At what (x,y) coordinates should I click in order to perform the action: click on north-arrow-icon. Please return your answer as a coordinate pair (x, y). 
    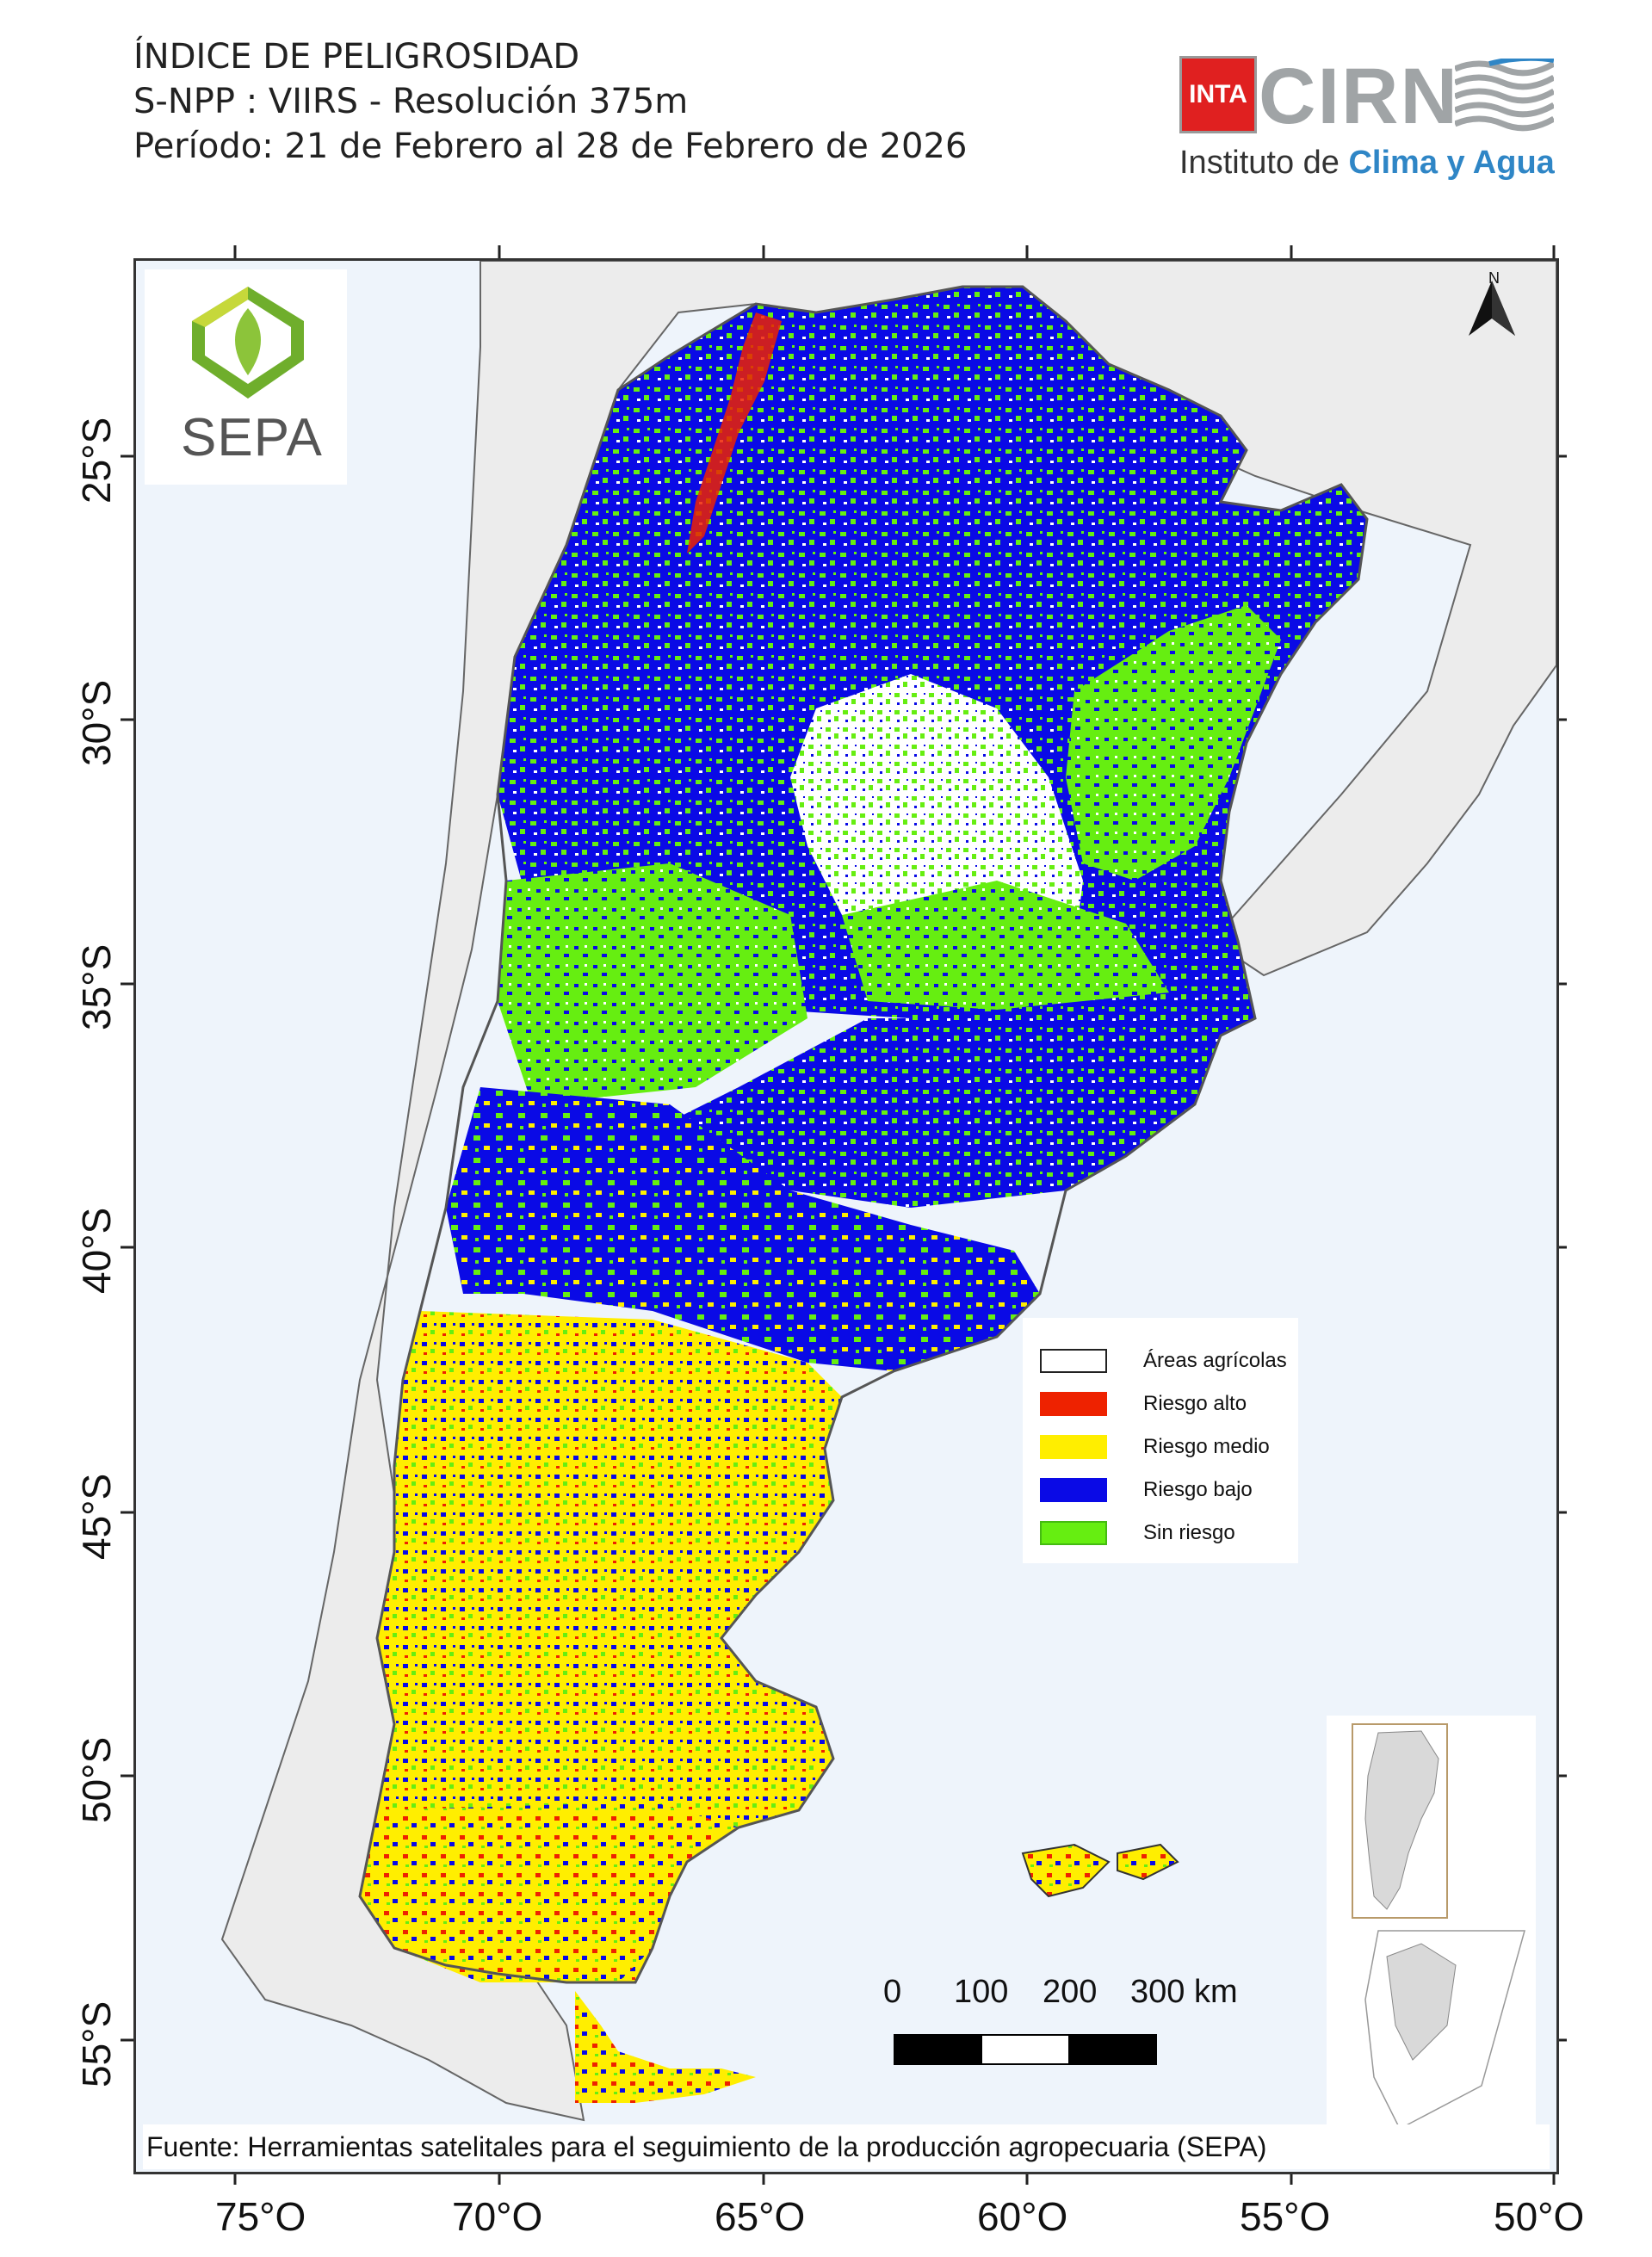
    Looking at the image, I should click on (1492, 308).